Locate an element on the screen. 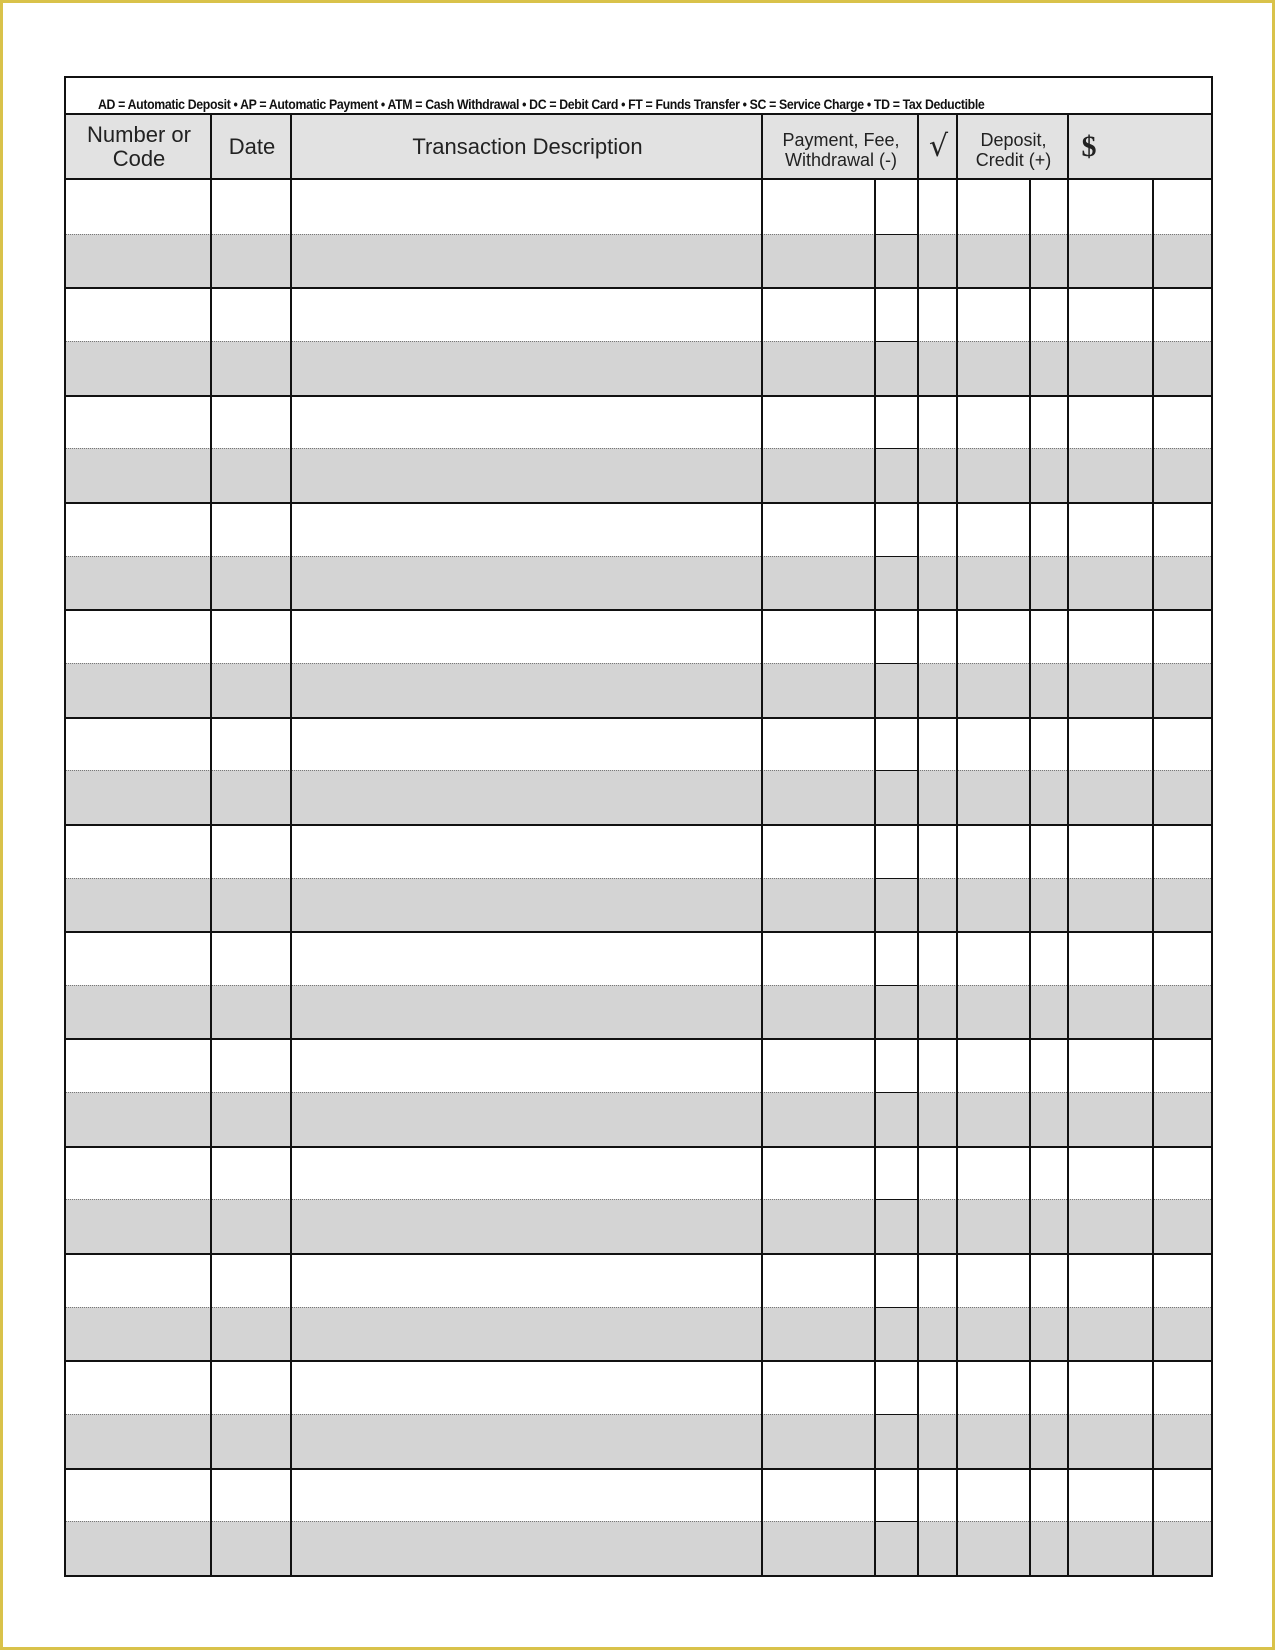 Image resolution: width=1275 pixels, height=1650 pixels. header-check-icon: √ is located at coordinates (938, 146).